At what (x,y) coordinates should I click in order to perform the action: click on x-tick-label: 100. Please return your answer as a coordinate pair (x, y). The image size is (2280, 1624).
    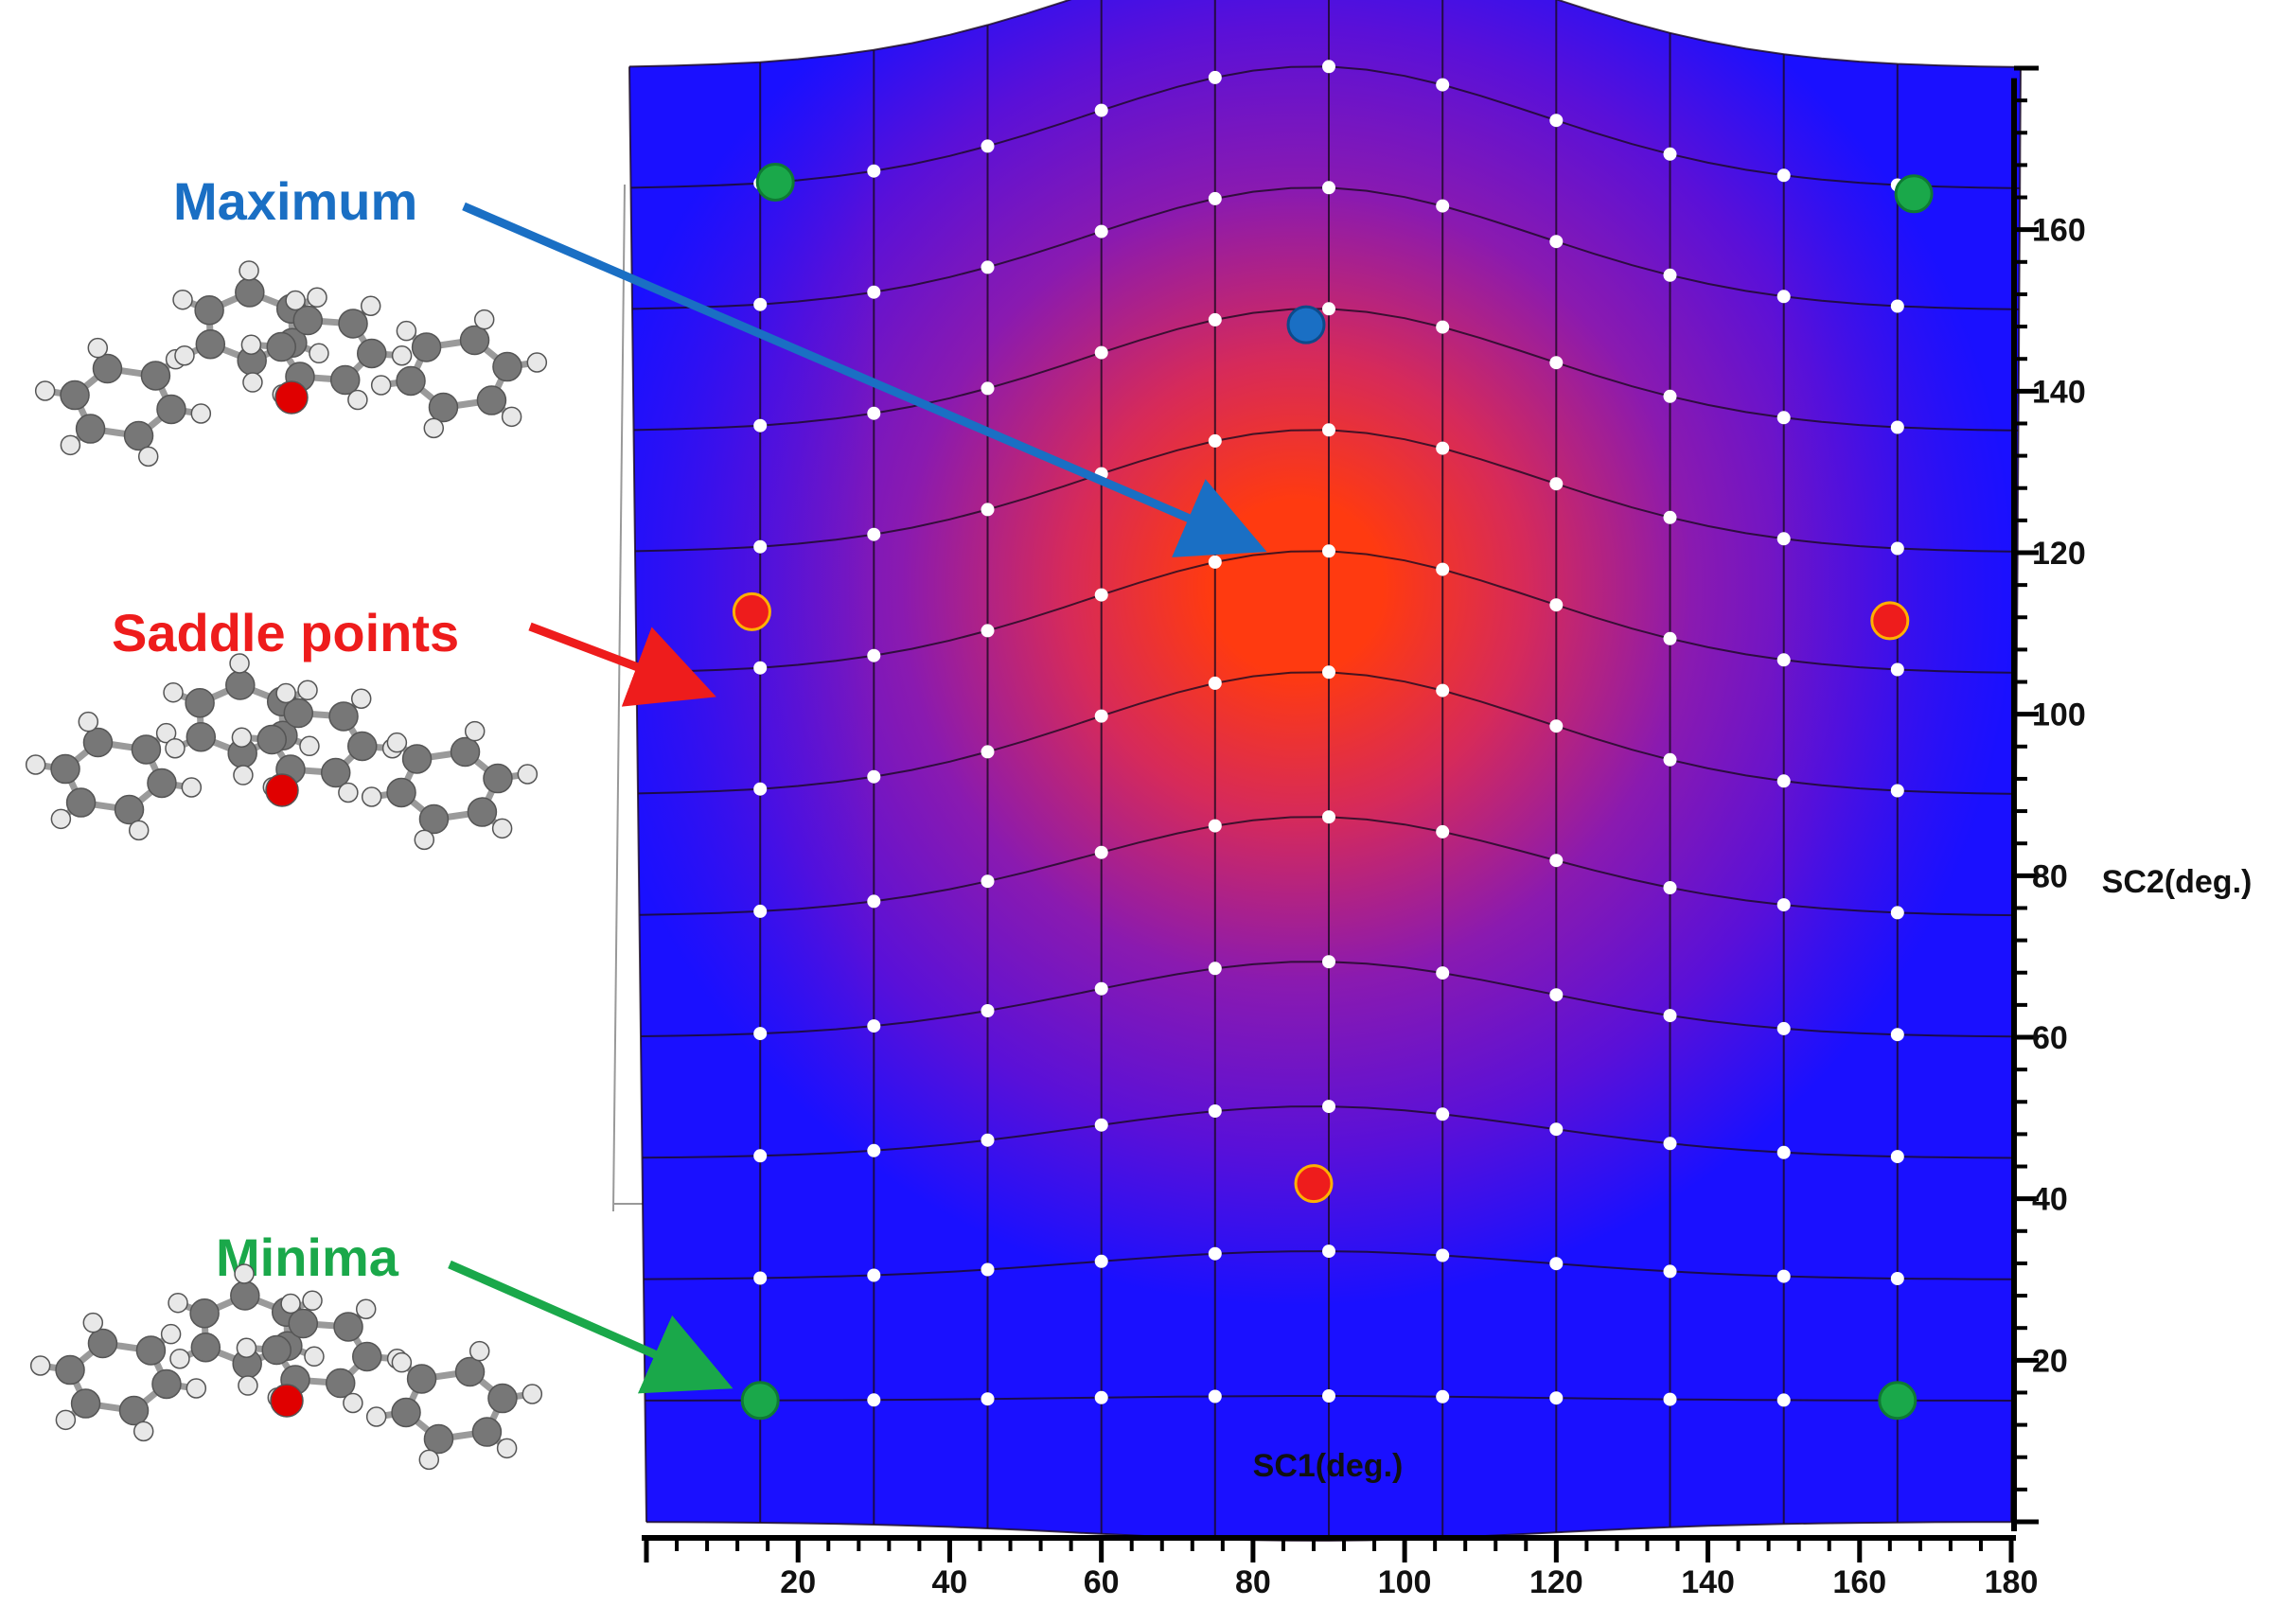
    Looking at the image, I should click on (1405, 1582).